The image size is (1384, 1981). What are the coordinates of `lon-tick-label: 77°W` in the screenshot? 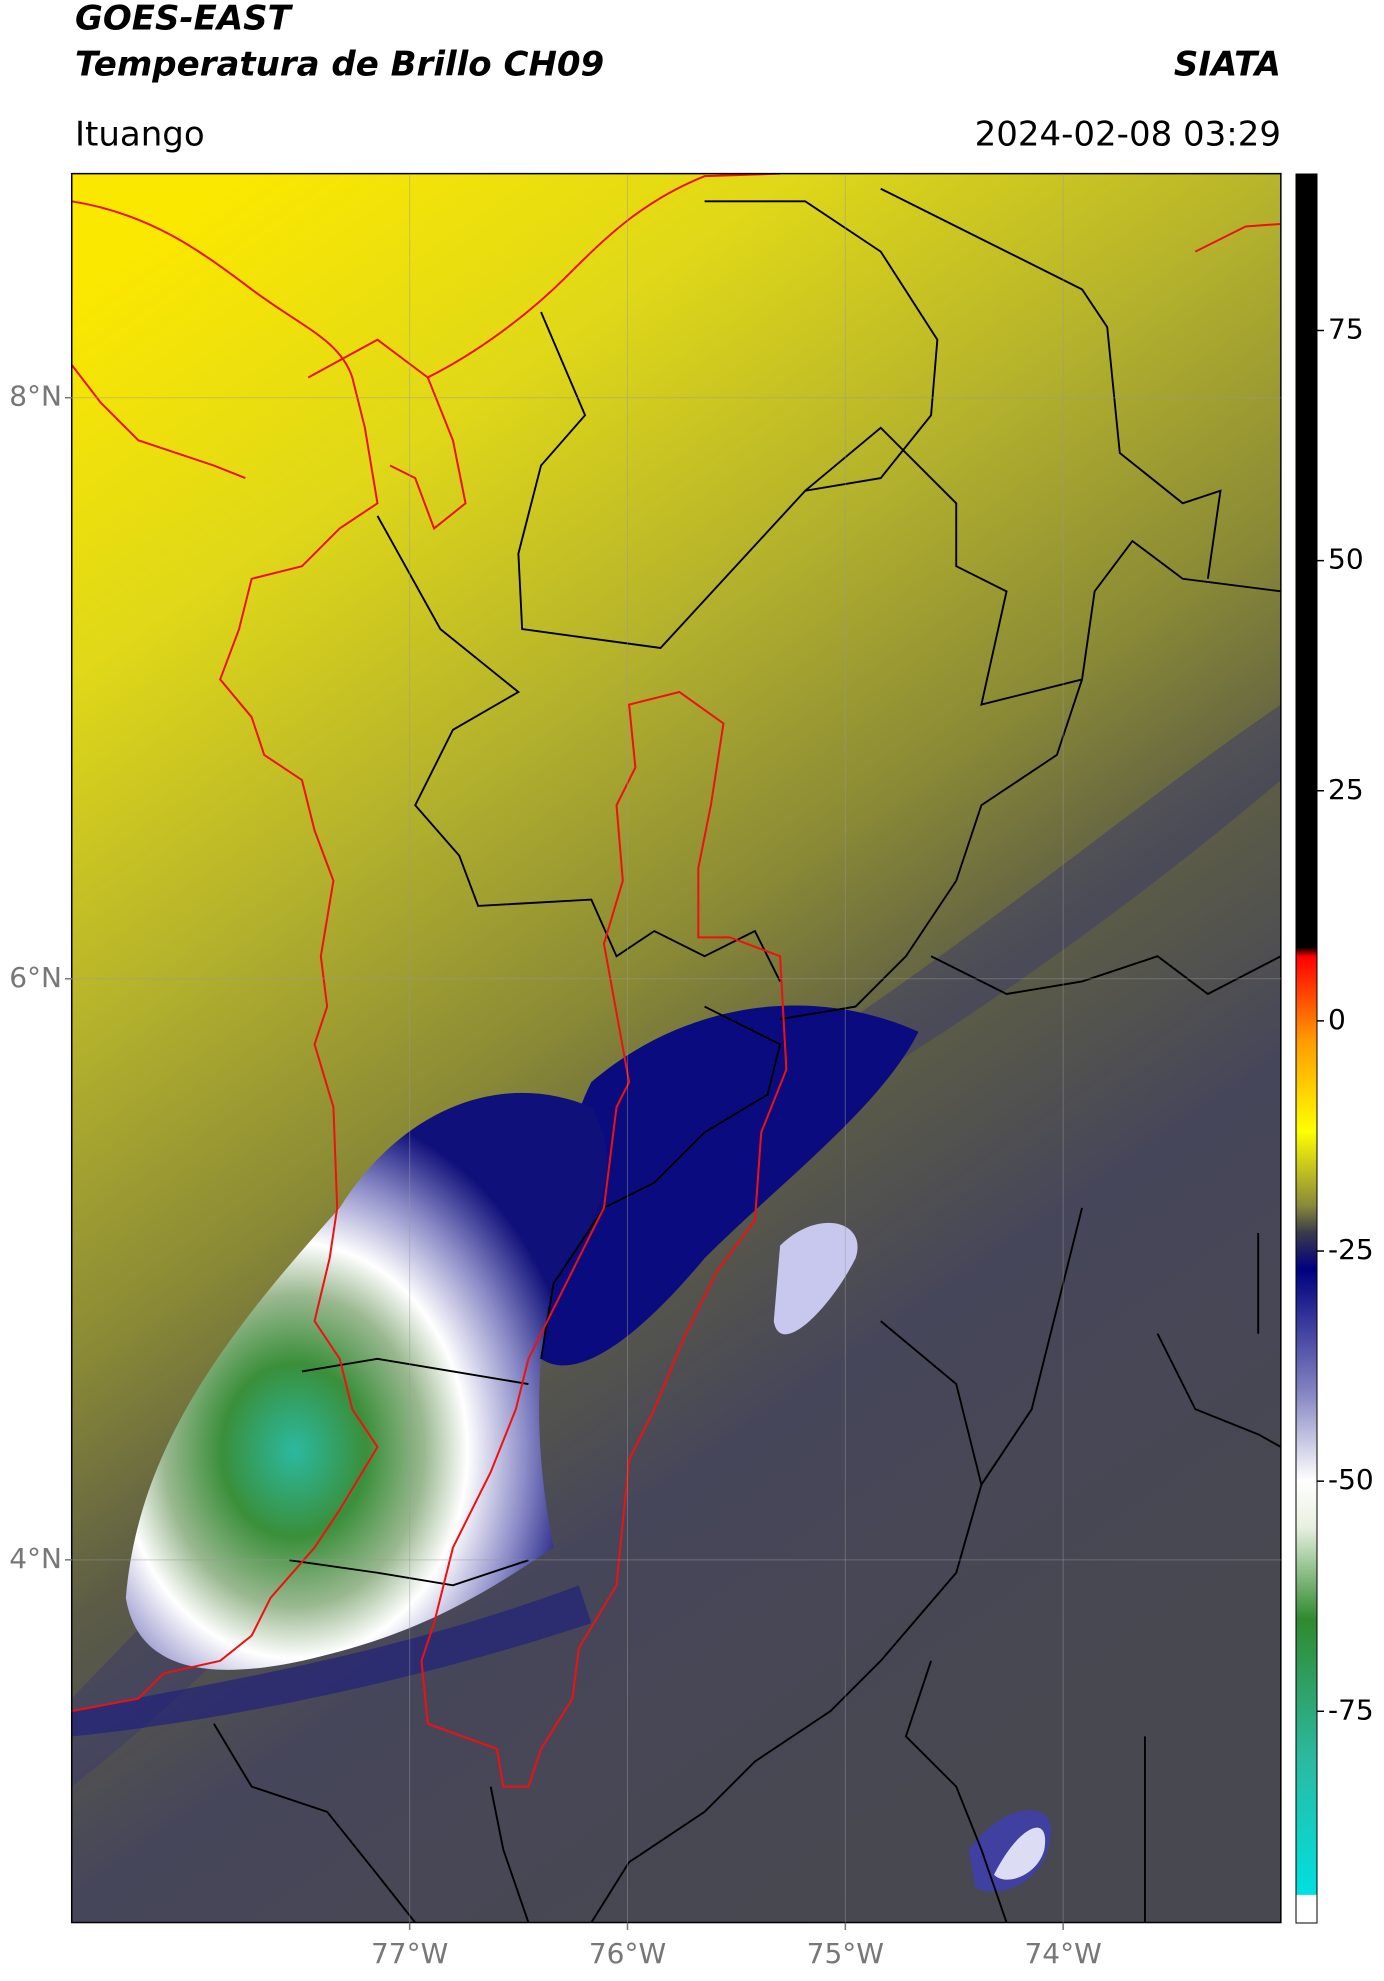 It's located at (409, 1953).